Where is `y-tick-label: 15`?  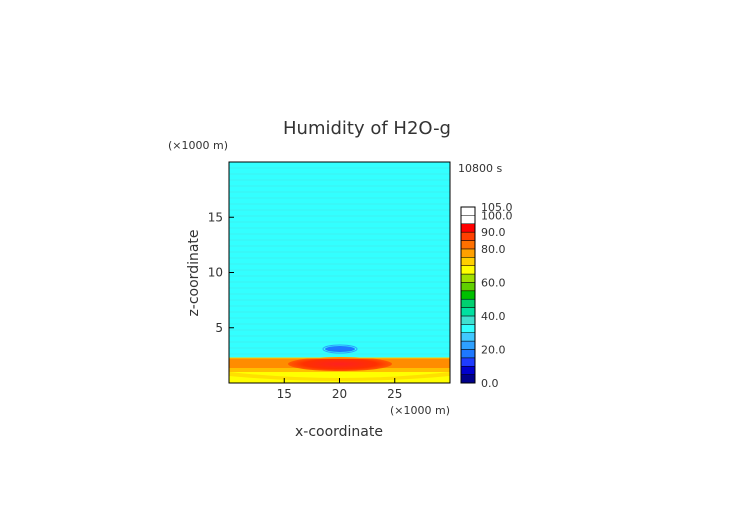
y-tick-label: 15 is located at coordinates (215, 217).